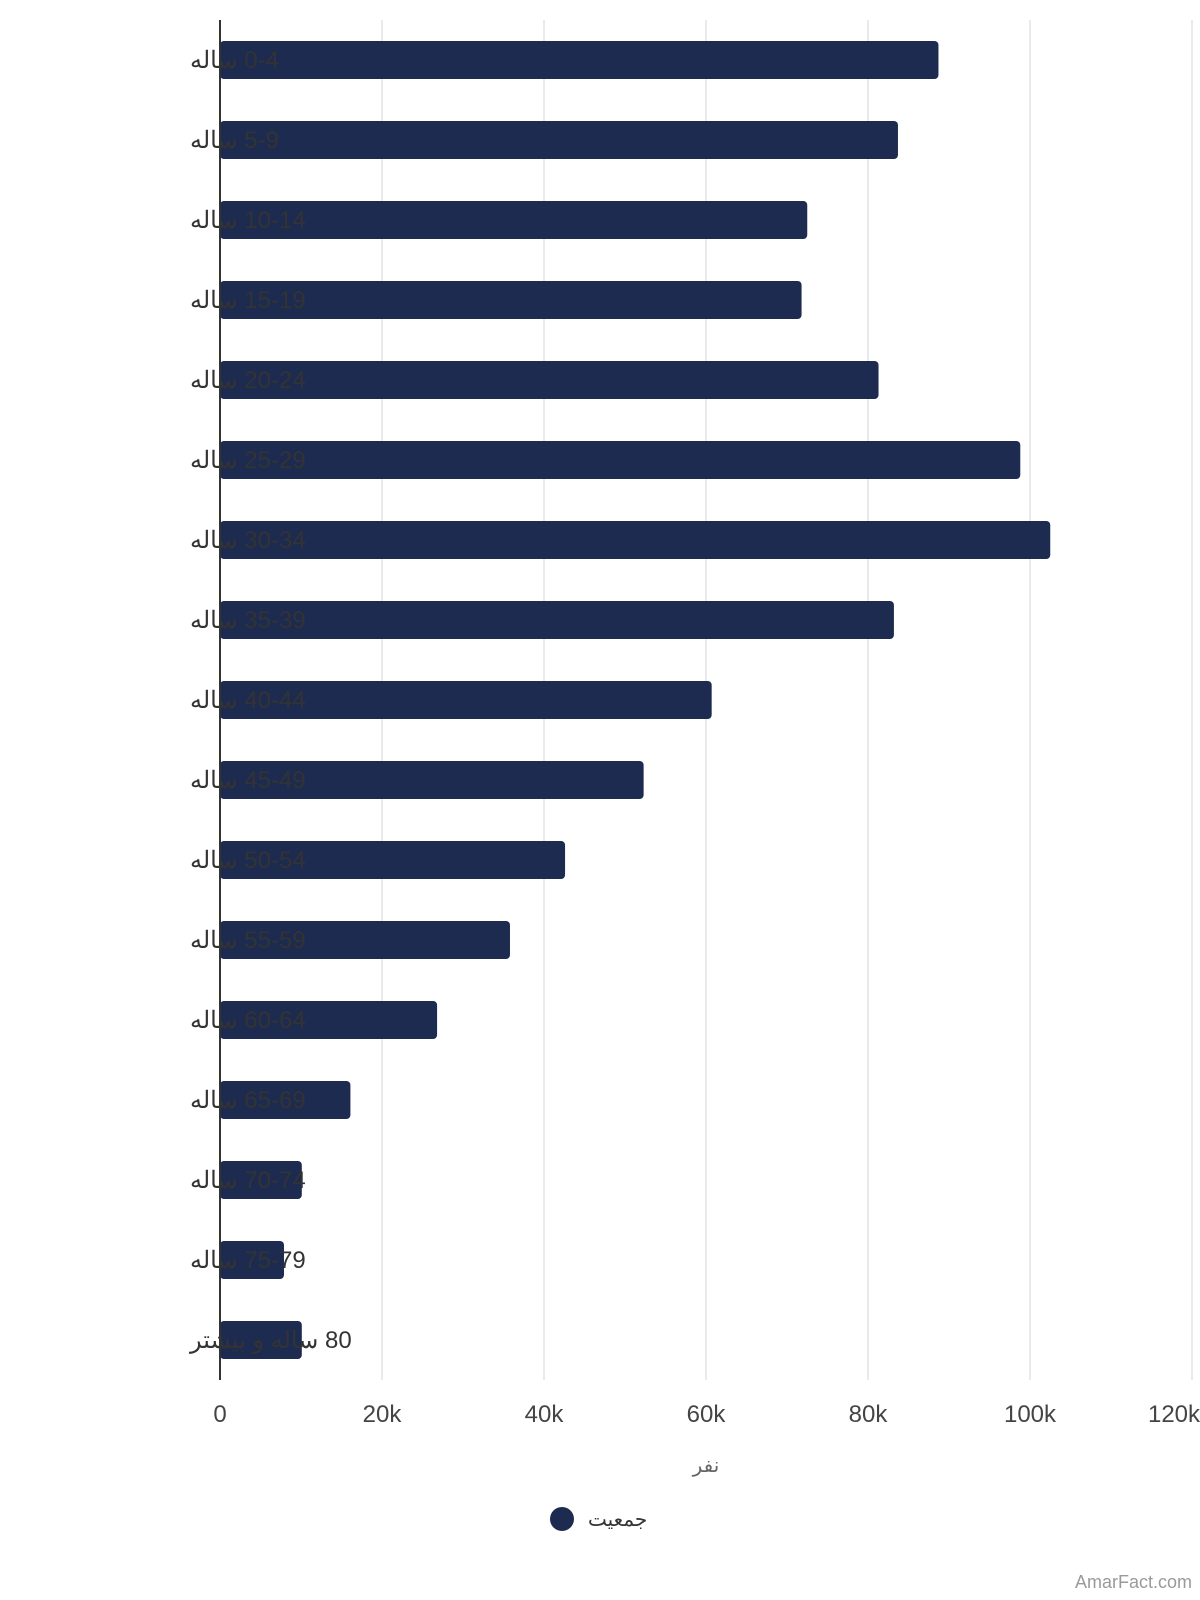 The image size is (1200, 1600). What do you see at coordinates (869, 1414) in the screenshot?
I see `x-tick-label: 80k` at bounding box center [869, 1414].